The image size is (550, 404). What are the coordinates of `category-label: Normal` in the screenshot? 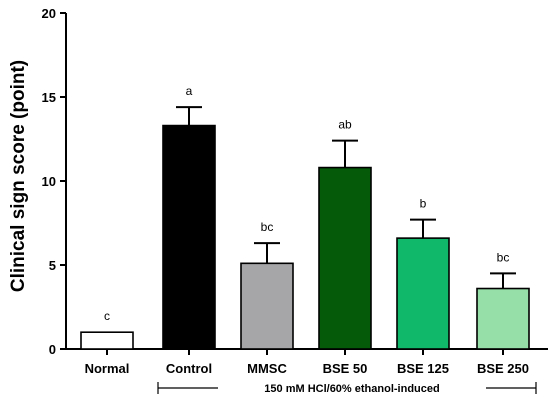 It's located at (107, 368).